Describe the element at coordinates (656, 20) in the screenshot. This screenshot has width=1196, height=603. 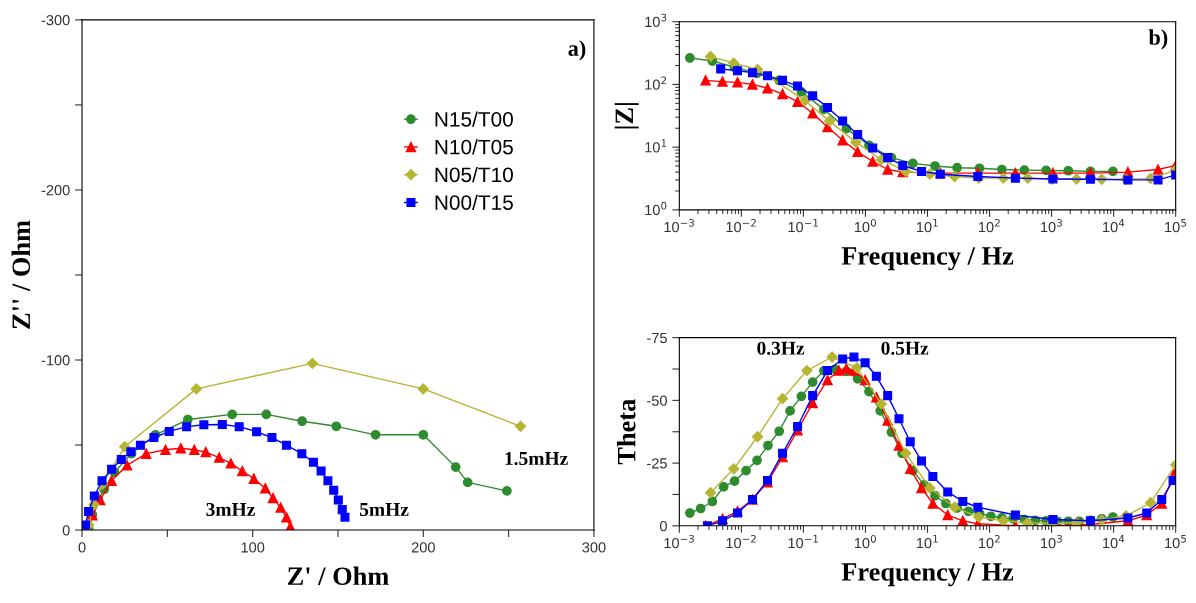
I see `y-tick-label: 10$^{3}$` at that location.